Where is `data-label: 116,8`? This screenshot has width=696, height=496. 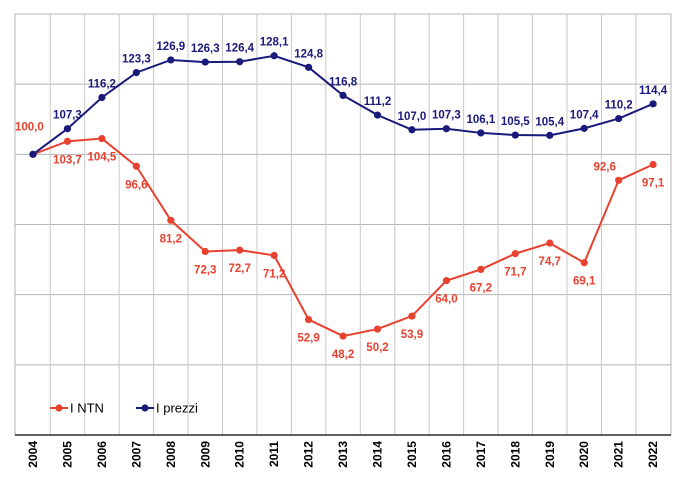 data-label: 116,8 is located at coordinates (343, 82).